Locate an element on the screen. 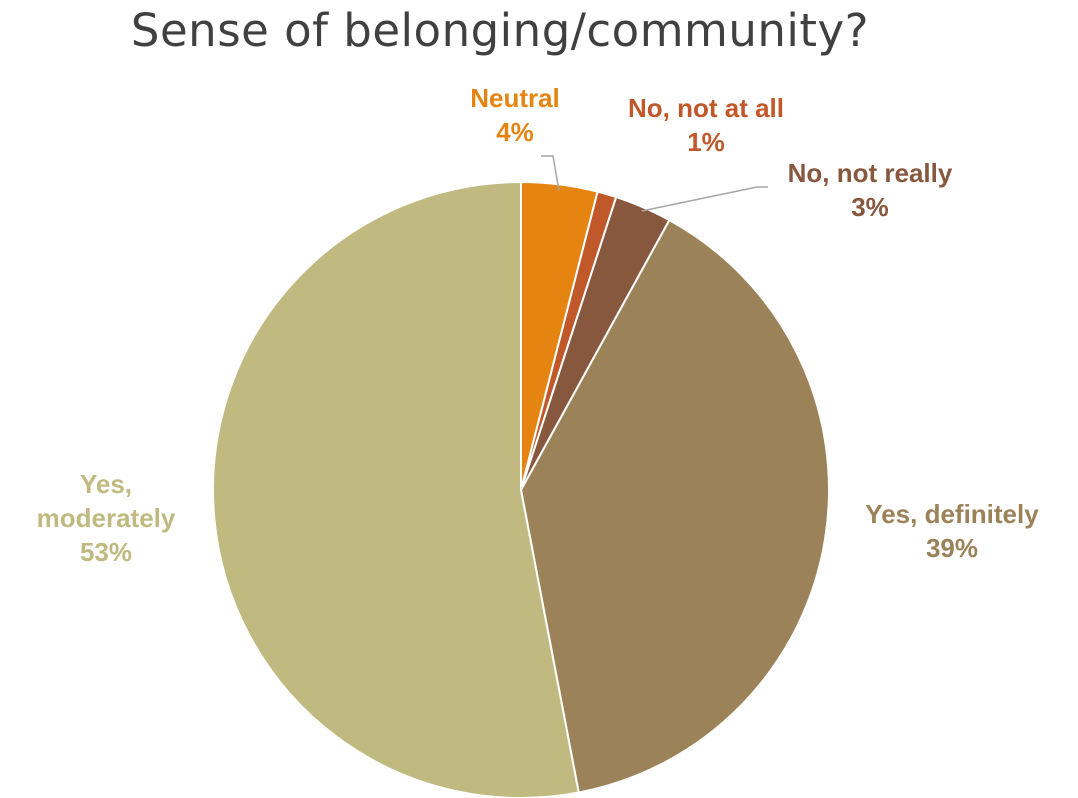 This screenshot has height=798, width=1078. data-label-no-not-at-all: No, not at all 1% is located at coordinates (706, 125).